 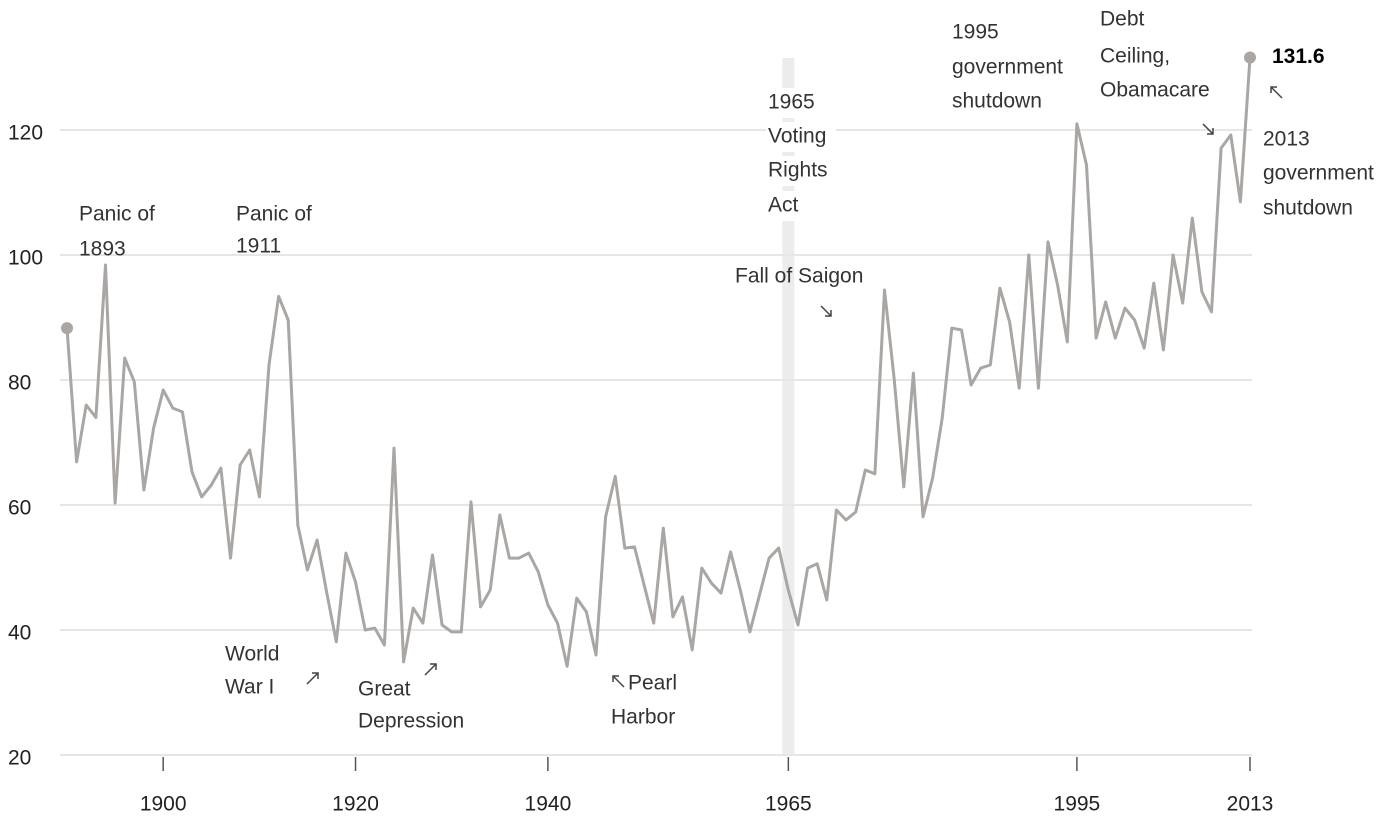 What do you see at coordinates (411, 721) in the screenshot?
I see `annotation: Depression` at bounding box center [411, 721].